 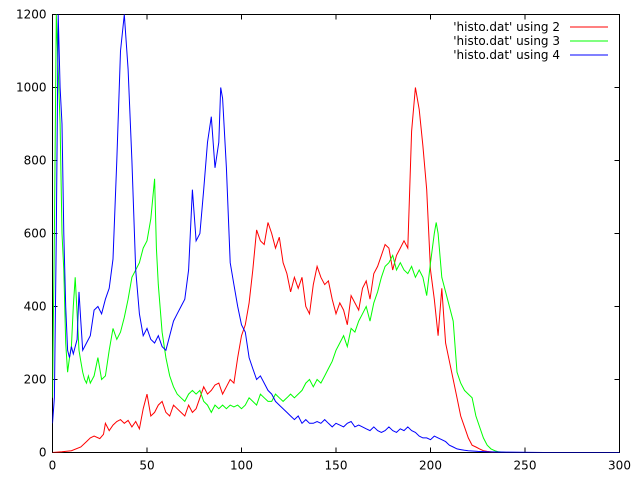 What do you see at coordinates (31, 15) in the screenshot?
I see `y-tick-label: 1200` at bounding box center [31, 15].